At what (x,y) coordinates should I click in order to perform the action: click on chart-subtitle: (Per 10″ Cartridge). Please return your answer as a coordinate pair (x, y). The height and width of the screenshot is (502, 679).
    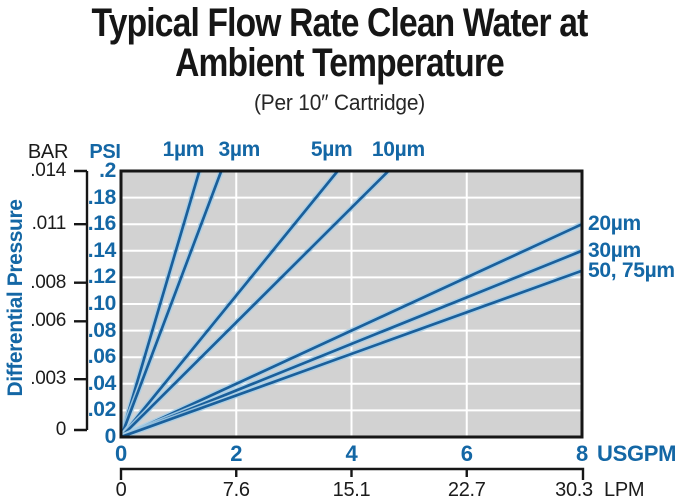
    Looking at the image, I should click on (339, 102).